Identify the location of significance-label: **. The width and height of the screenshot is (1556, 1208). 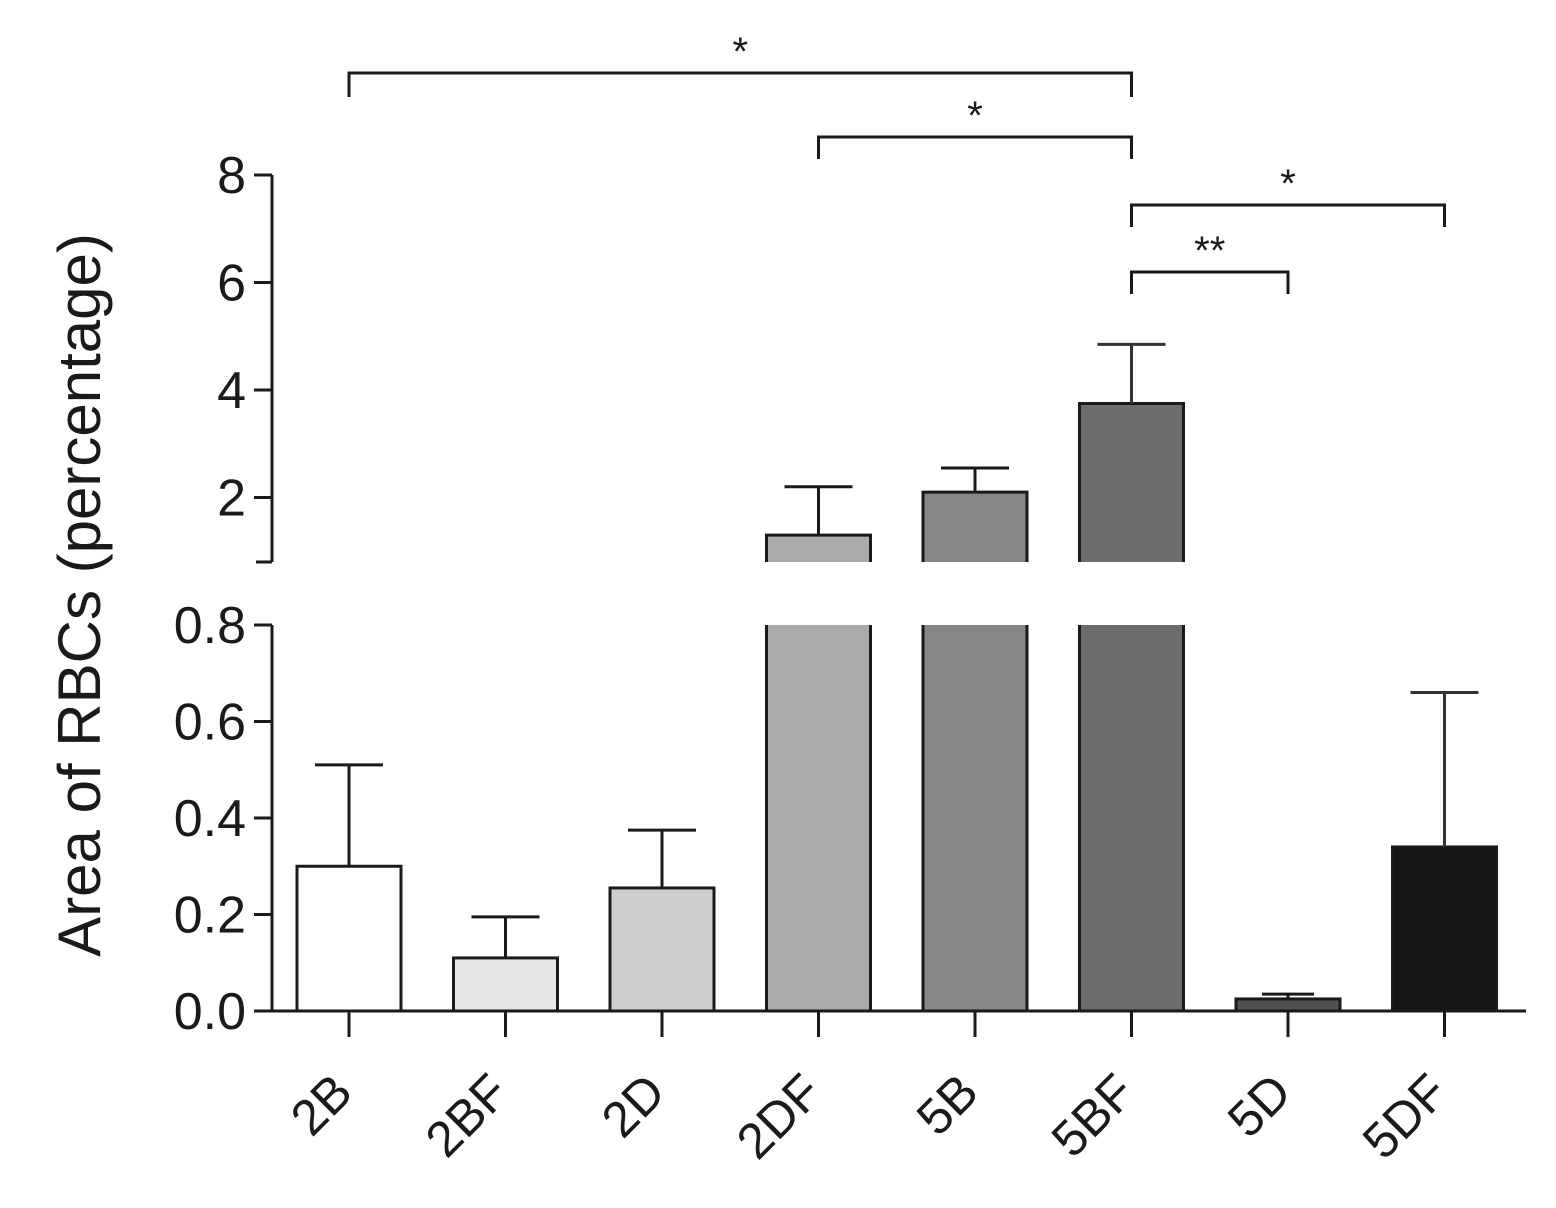
(1209, 251).